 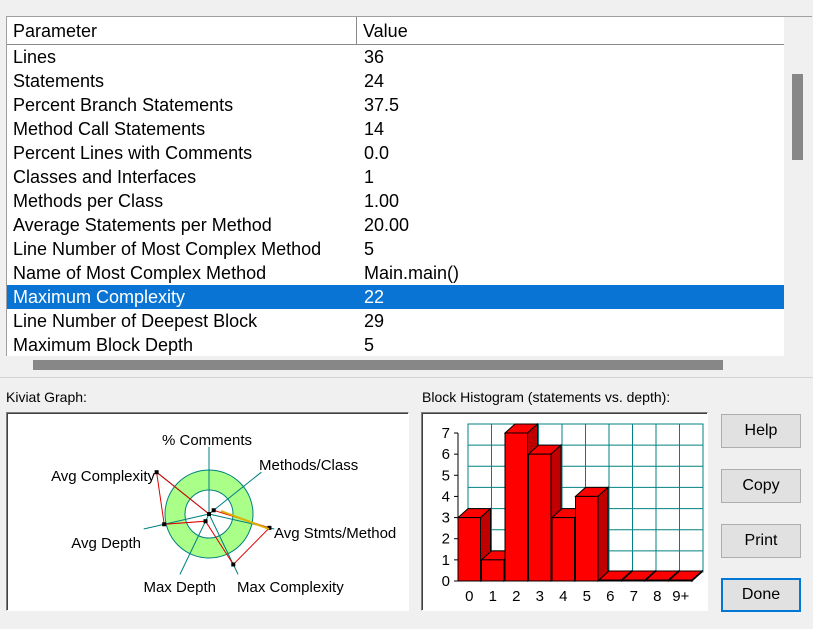 What do you see at coordinates (680, 596) in the screenshot?
I see `histogram-x-tick-label: 9+` at bounding box center [680, 596].